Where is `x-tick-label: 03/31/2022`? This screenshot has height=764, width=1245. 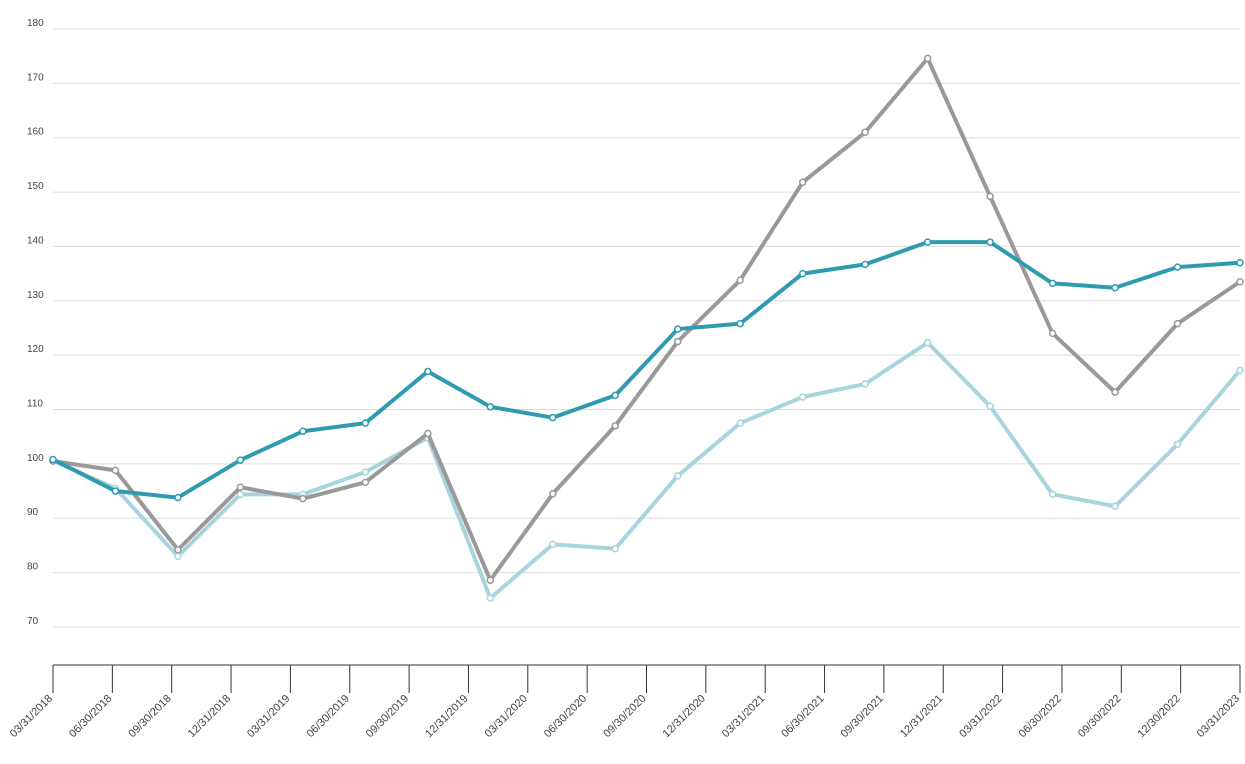
x-tick-label: 03/31/2022 is located at coordinates (980, 716).